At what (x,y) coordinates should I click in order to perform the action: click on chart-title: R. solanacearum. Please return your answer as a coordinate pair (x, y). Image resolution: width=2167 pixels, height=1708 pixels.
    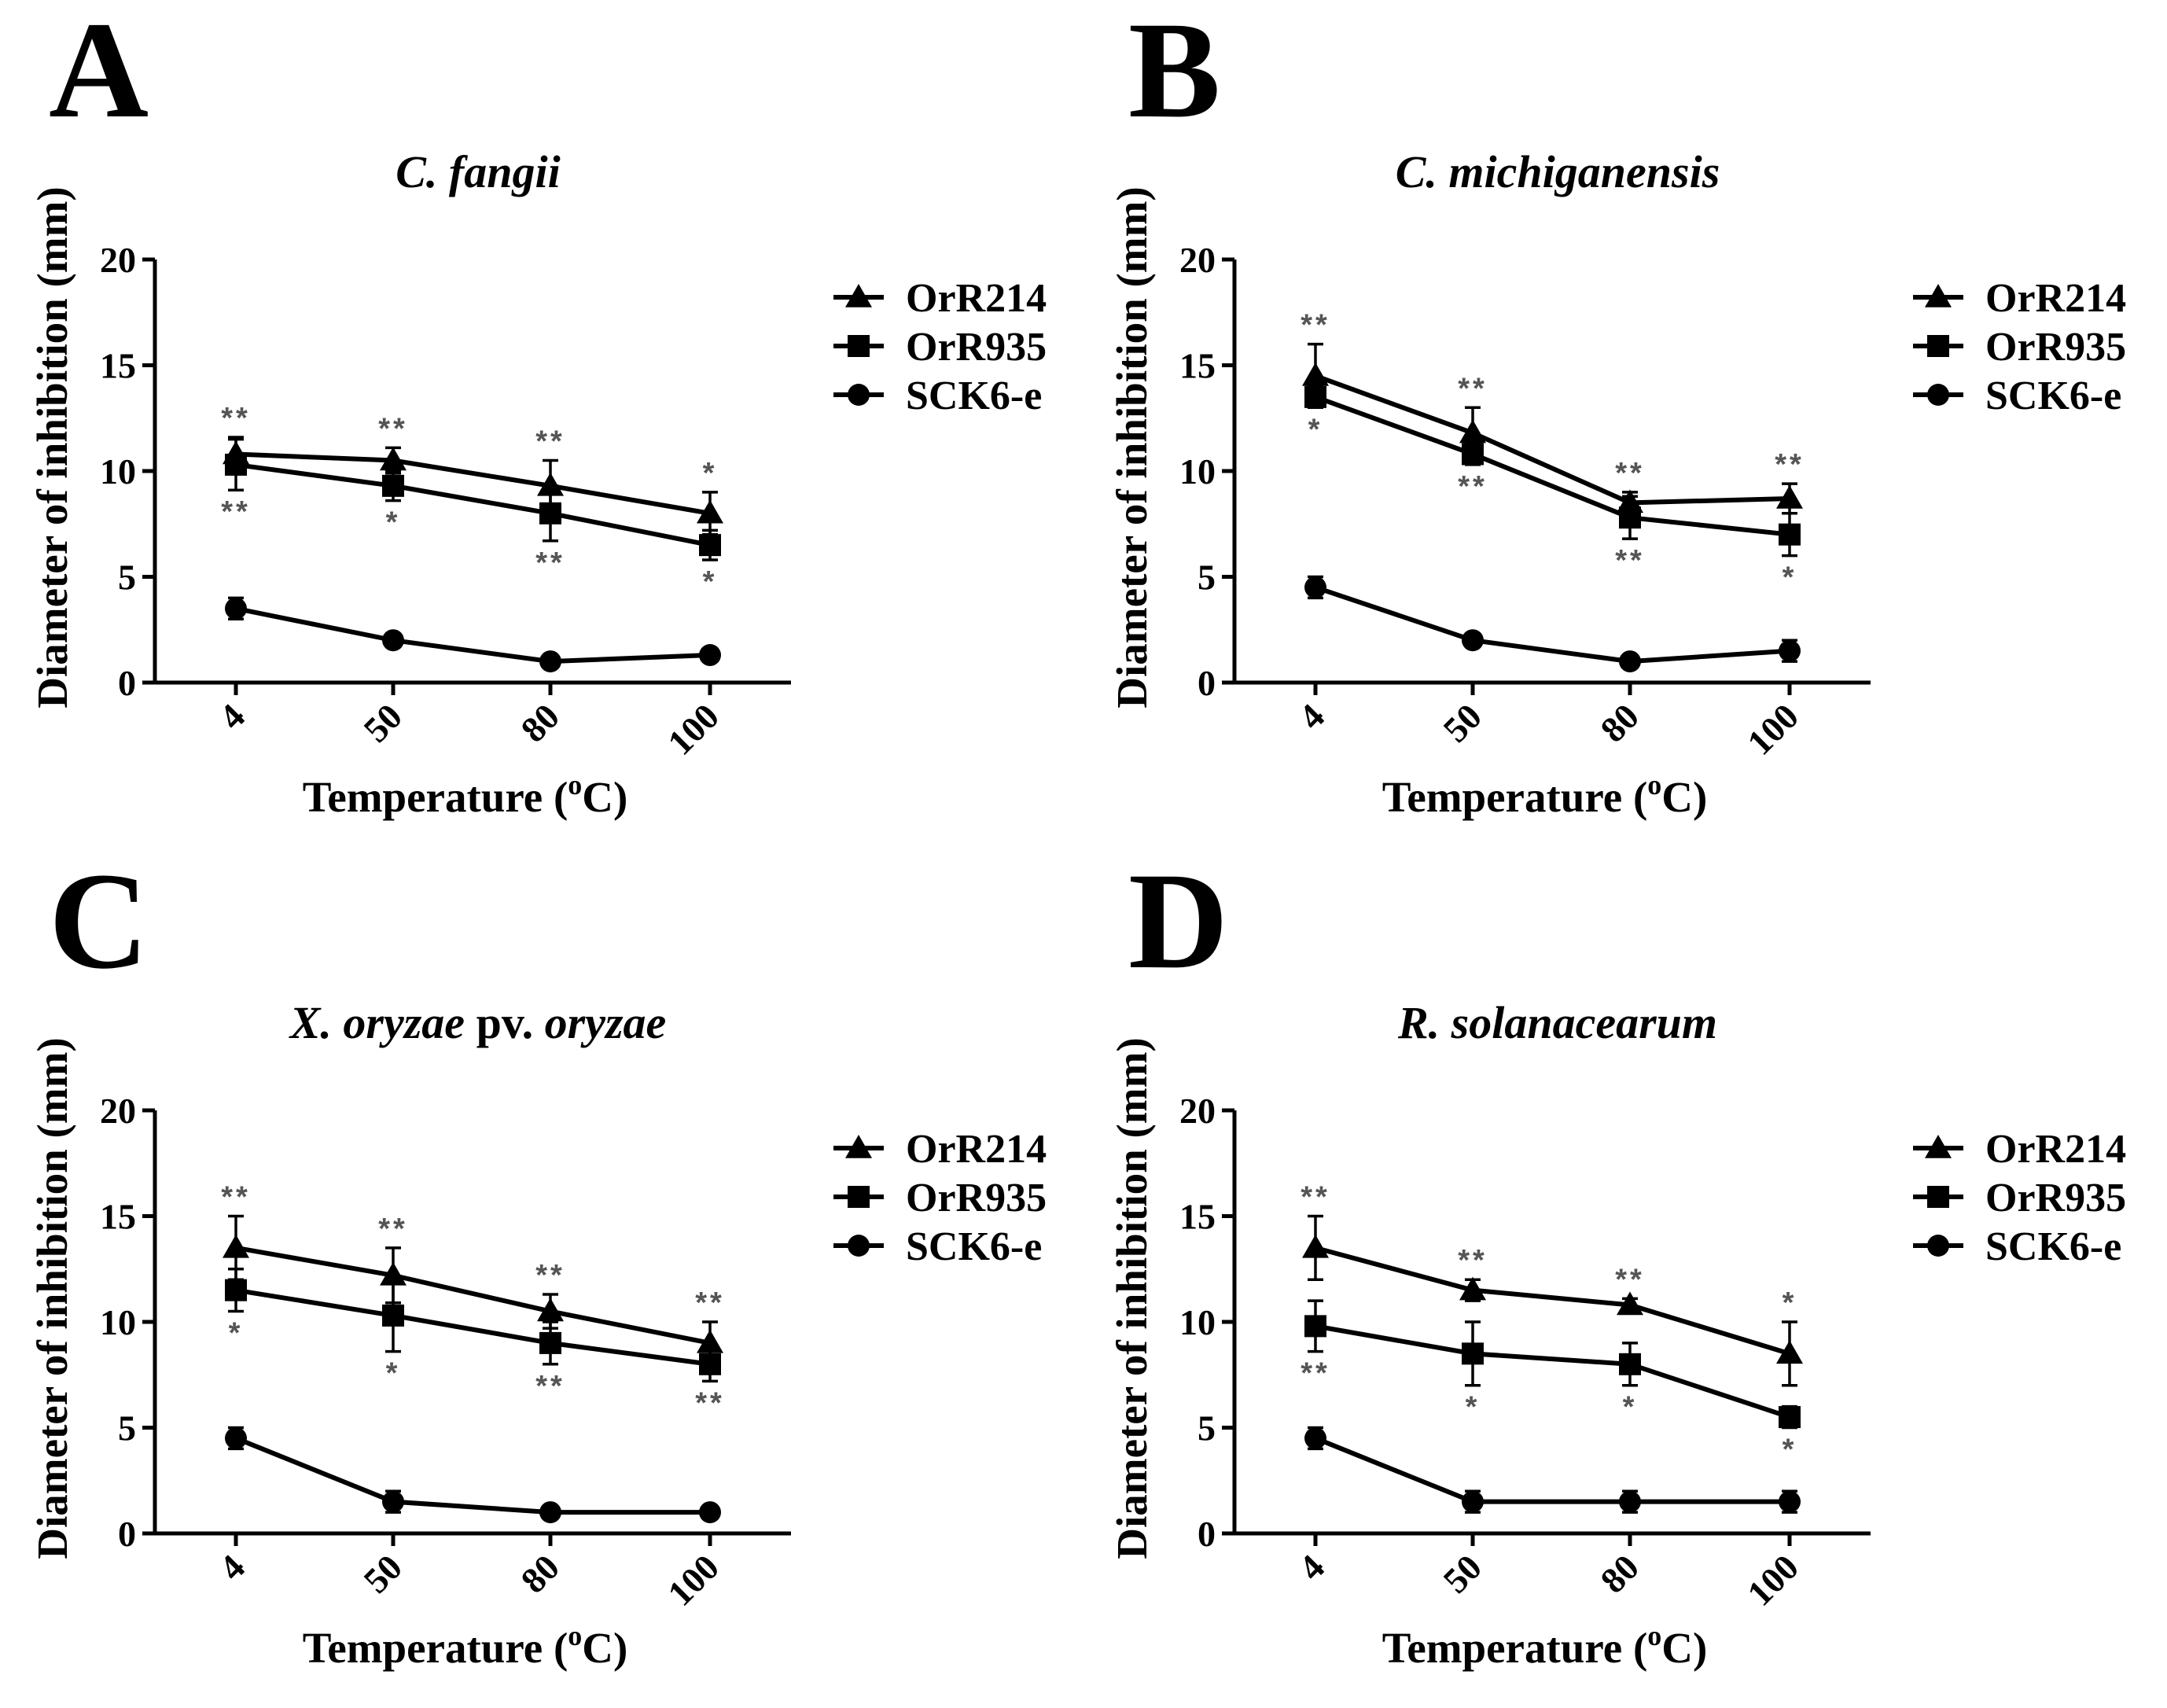
    Looking at the image, I should click on (1557, 1023).